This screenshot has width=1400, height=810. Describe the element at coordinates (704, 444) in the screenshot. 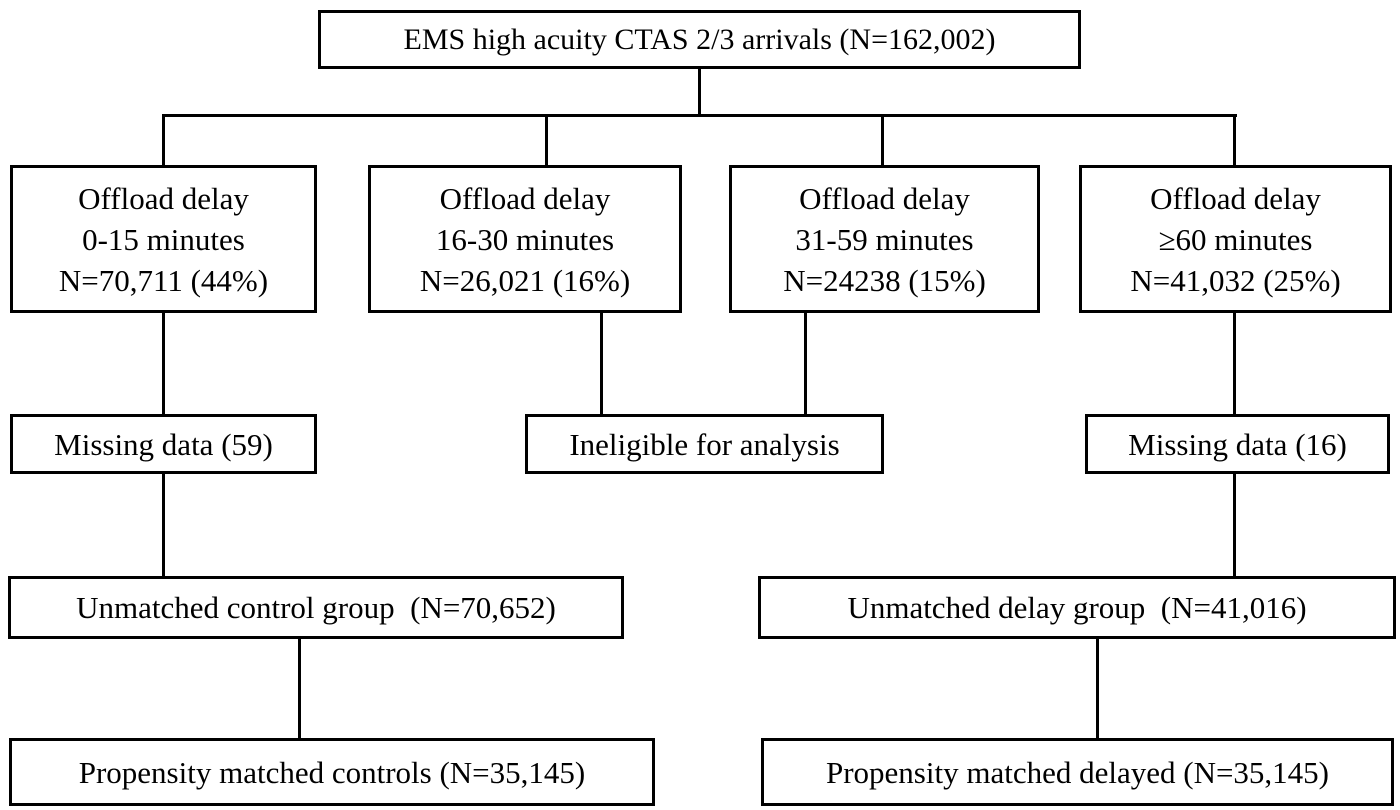

I see `node-ineligible: Ineligible for analysis` at that location.